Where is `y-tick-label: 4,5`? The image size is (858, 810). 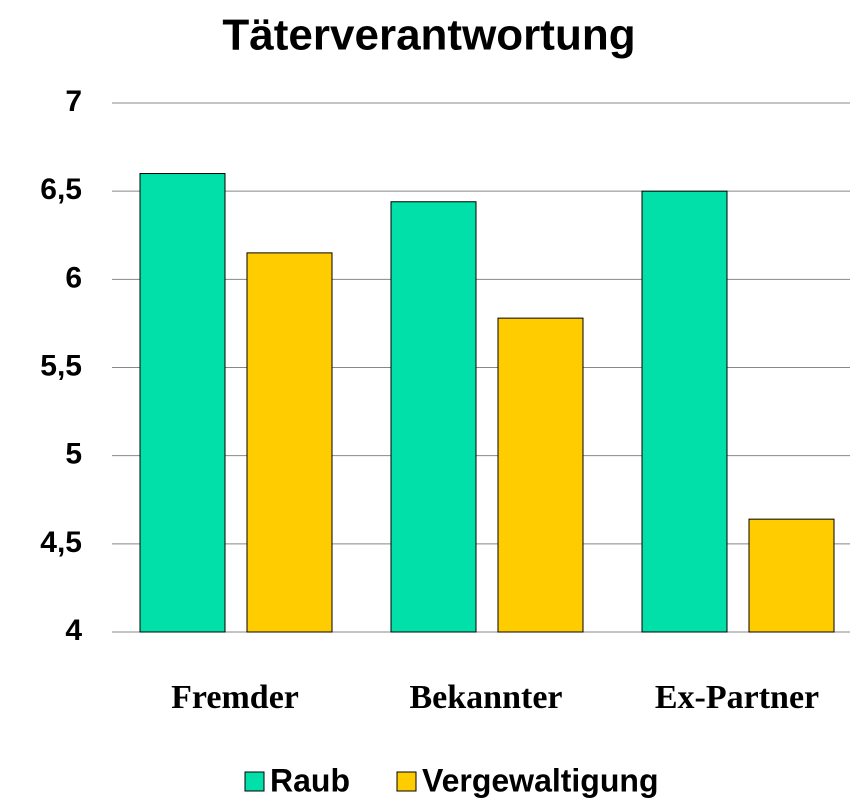
y-tick-label: 4,5 is located at coordinates (61, 542).